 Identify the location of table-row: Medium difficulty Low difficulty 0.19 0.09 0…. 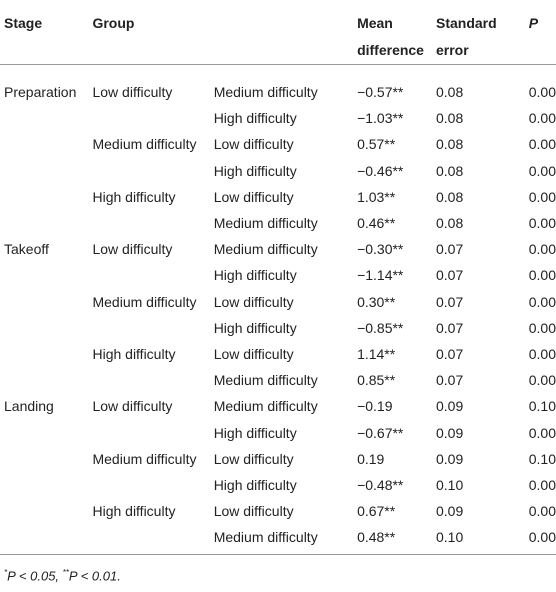
(278, 459).